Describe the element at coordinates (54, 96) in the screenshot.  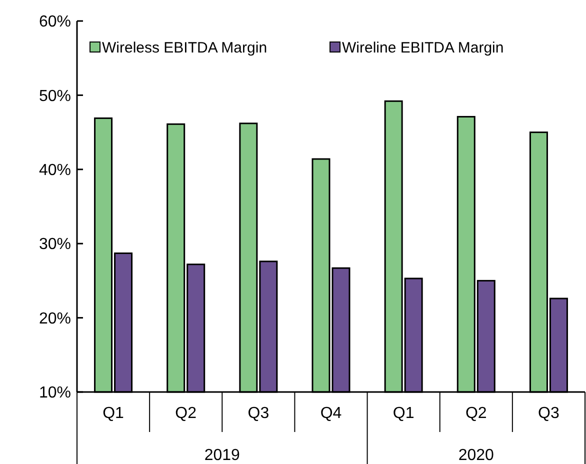
I see `y-tick-label: 50%` at that location.